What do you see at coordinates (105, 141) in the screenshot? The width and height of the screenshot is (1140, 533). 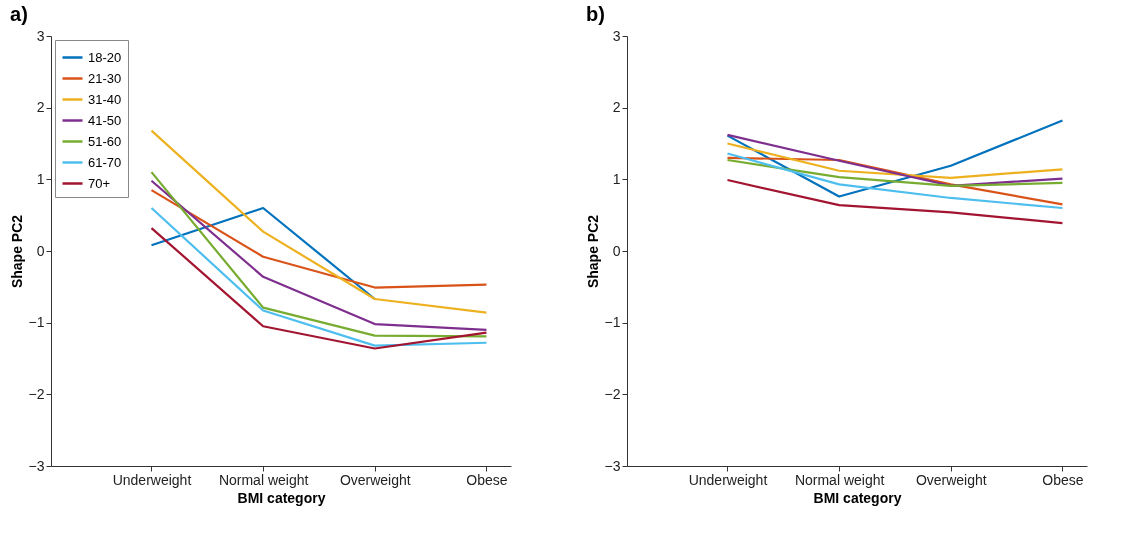 I see `legend-label: 51-60` at bounding box center [105, 141].